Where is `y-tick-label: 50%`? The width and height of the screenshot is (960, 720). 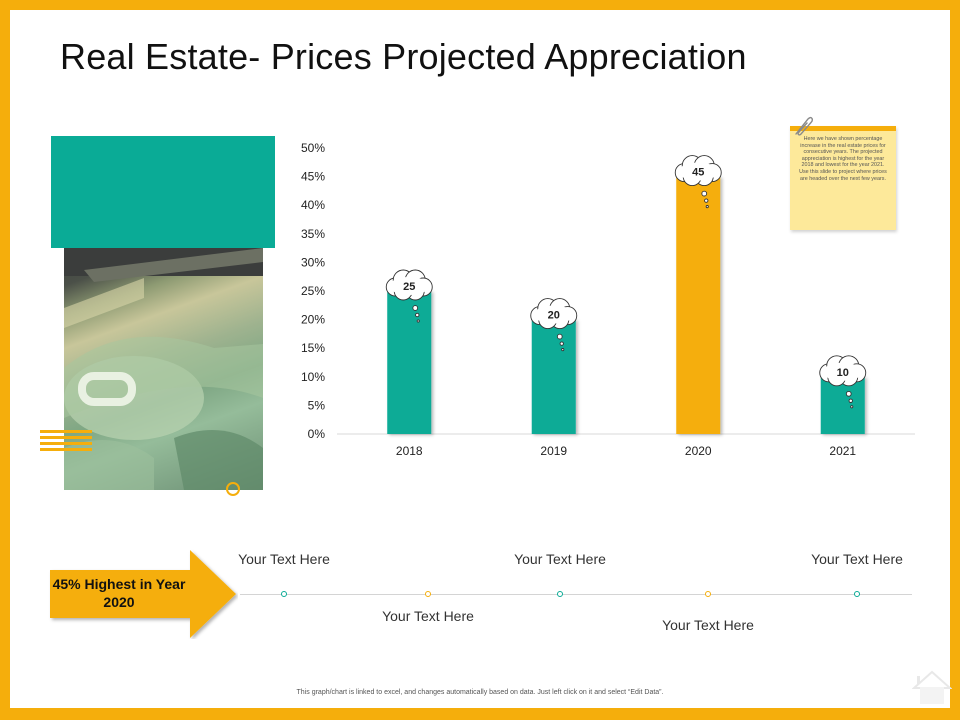
y-tick-label: 50% is located at coordinates (313, 148).